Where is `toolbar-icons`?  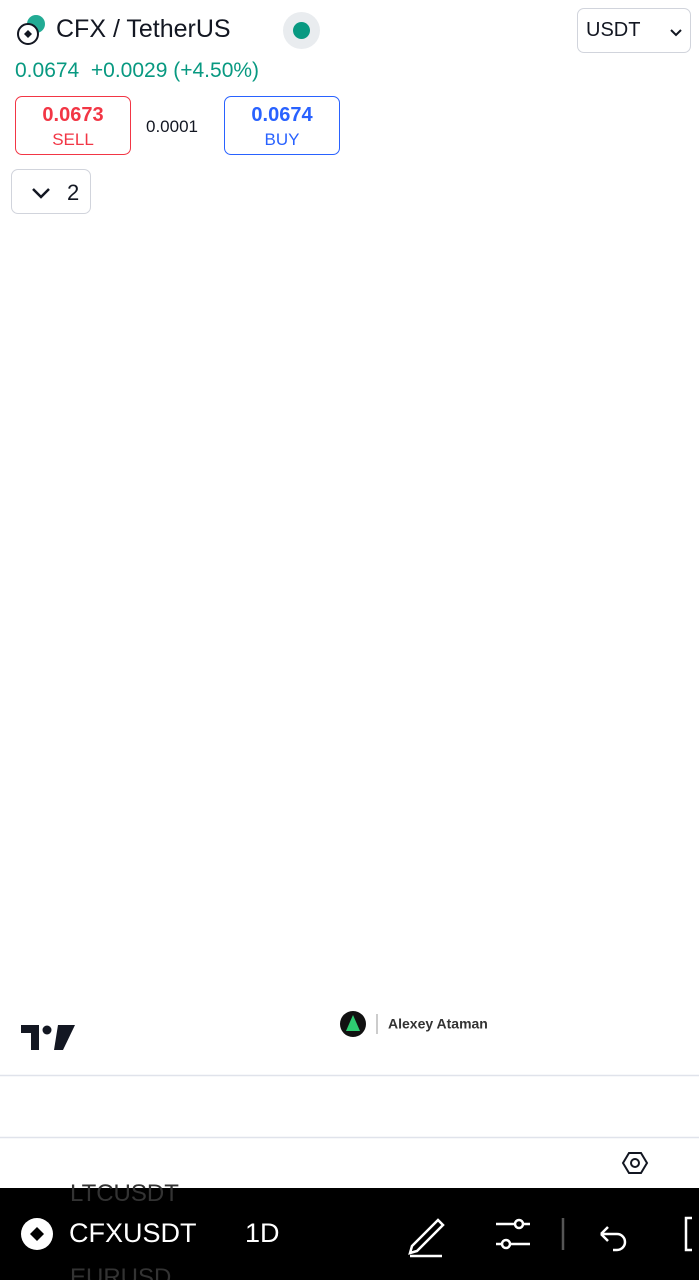 toolbar-icons is located at coordinates (356, 1237).